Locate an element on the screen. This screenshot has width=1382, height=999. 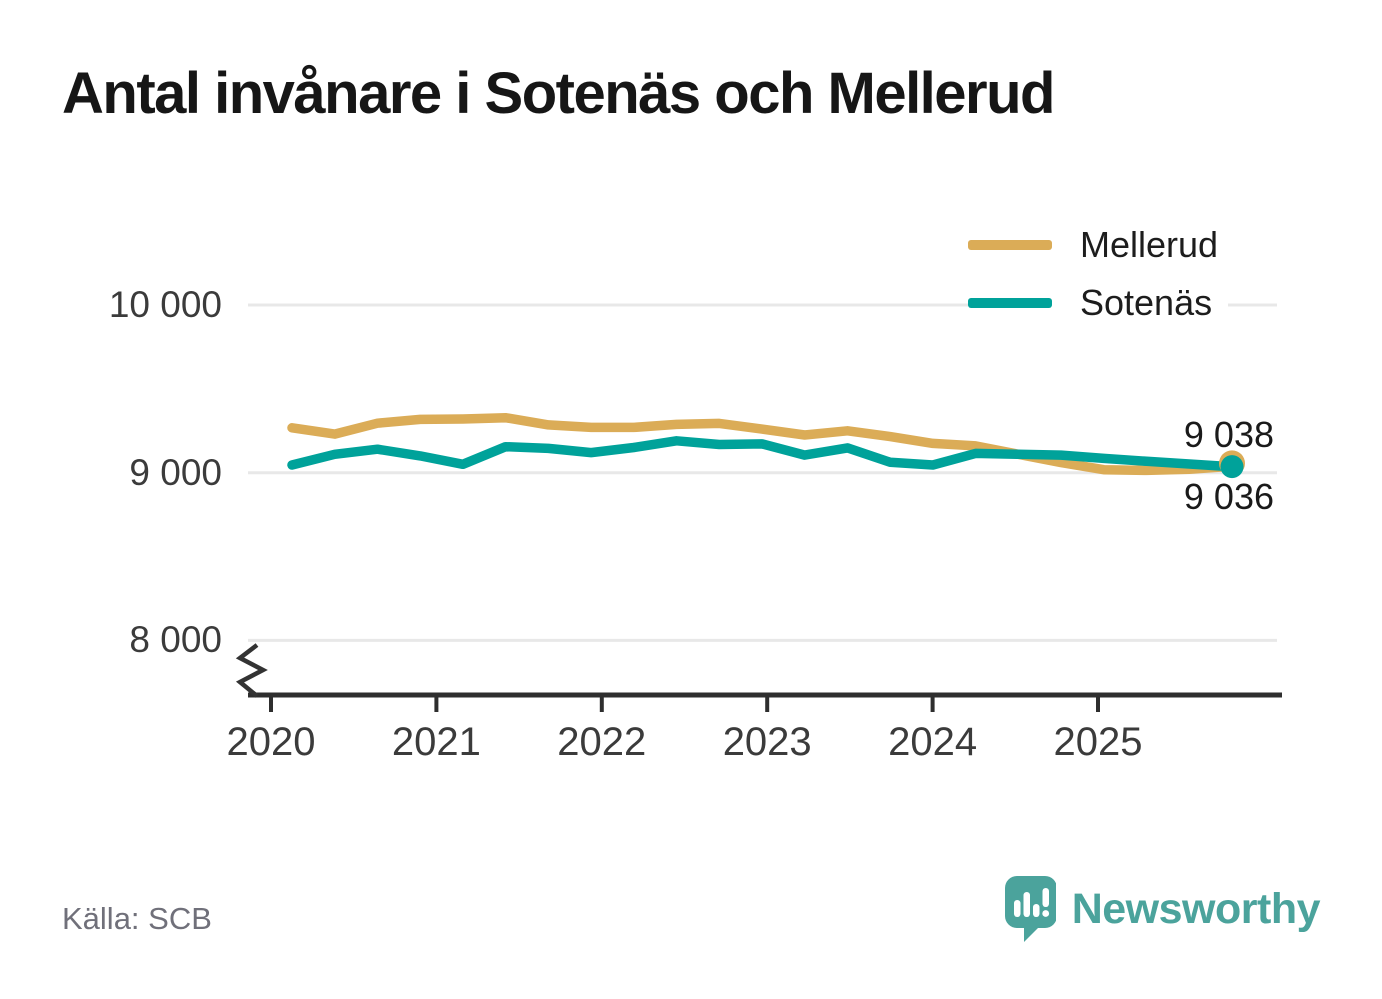
x-tick-label: 2023 is located at coordinates (767, 742).